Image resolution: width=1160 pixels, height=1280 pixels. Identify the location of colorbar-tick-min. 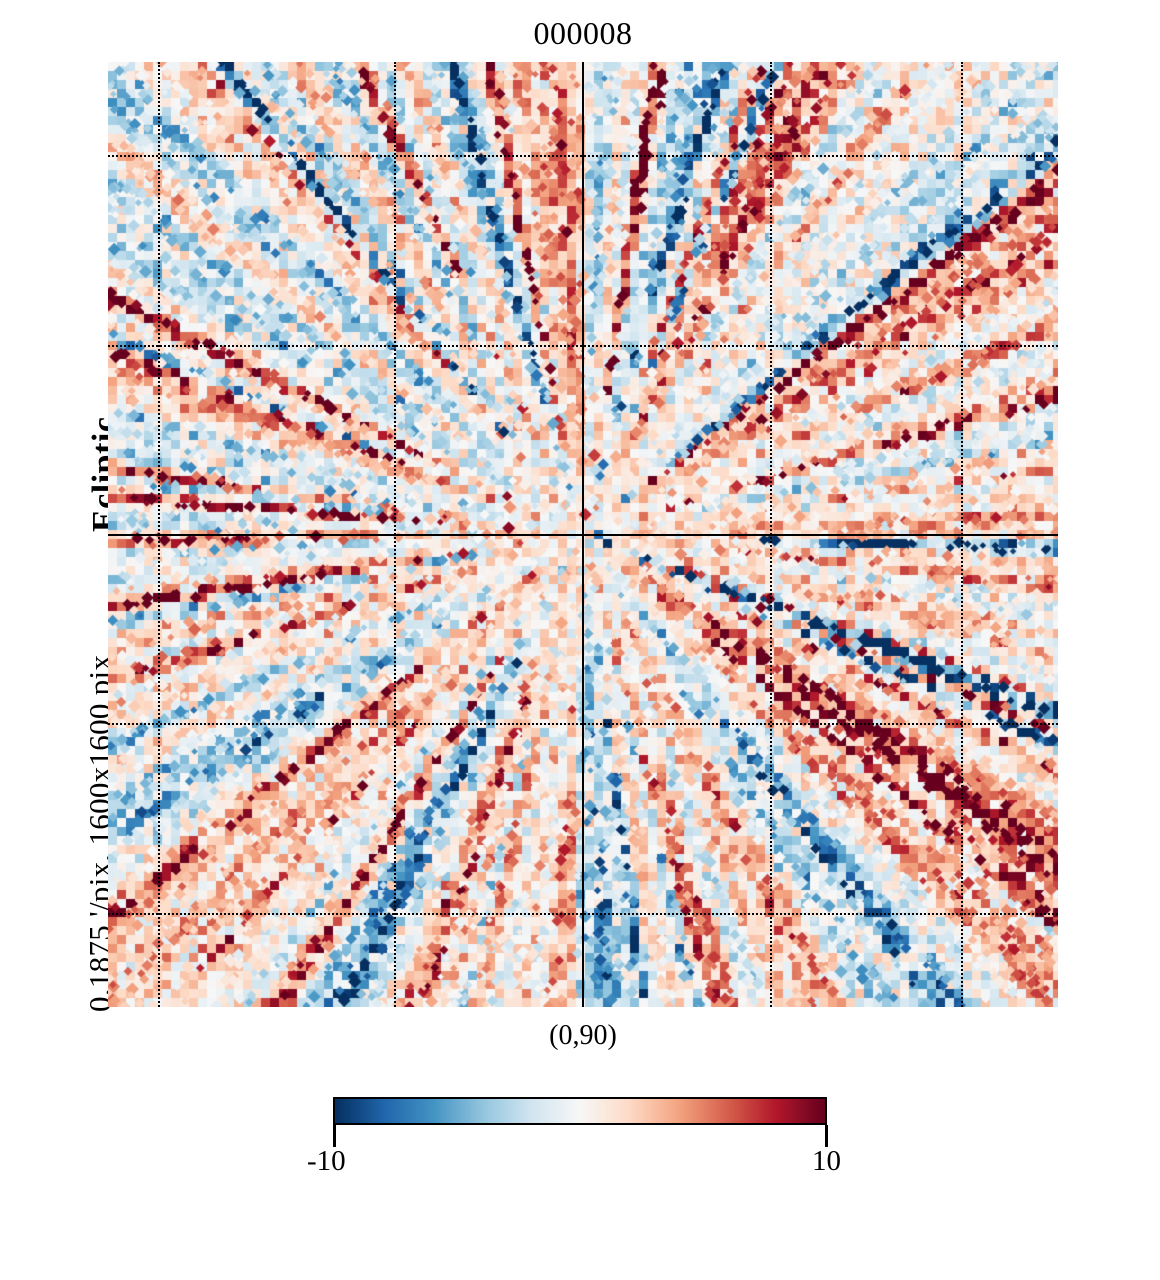
(334, 1136).